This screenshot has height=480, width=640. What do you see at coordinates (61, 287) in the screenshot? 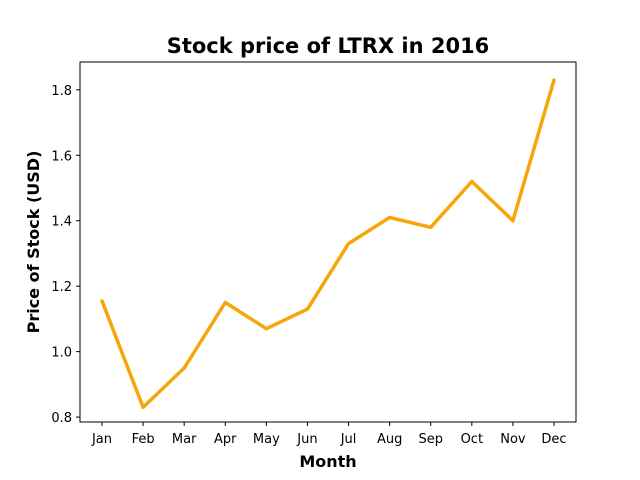
I see `y-tick-label: 1.2` at bounding box center [61, 287].